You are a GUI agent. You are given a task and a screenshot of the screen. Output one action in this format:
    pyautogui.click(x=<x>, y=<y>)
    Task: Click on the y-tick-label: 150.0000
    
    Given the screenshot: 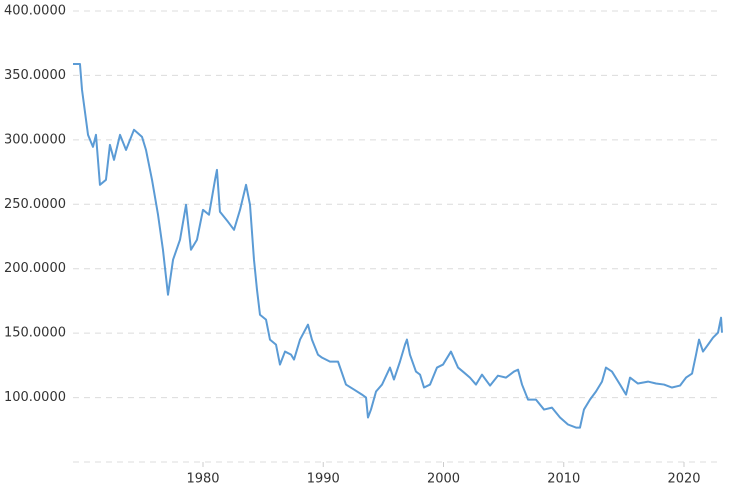 What is the action you would take?
    pyautogui.click(x=35, y=333)
    